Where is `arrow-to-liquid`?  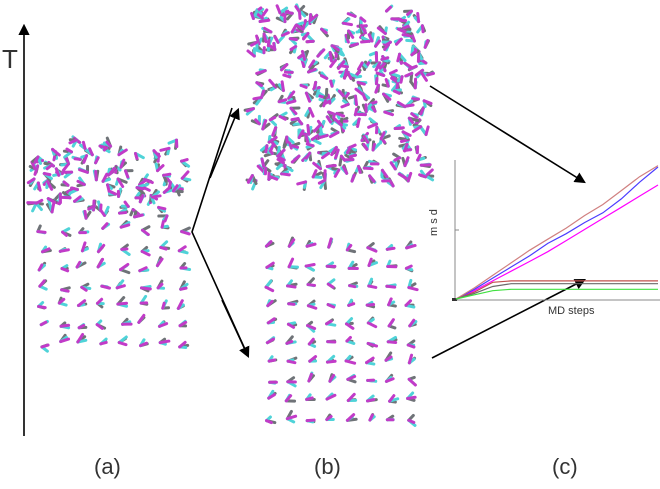
arrow-to-liquid is located at coordinates (224, 143).